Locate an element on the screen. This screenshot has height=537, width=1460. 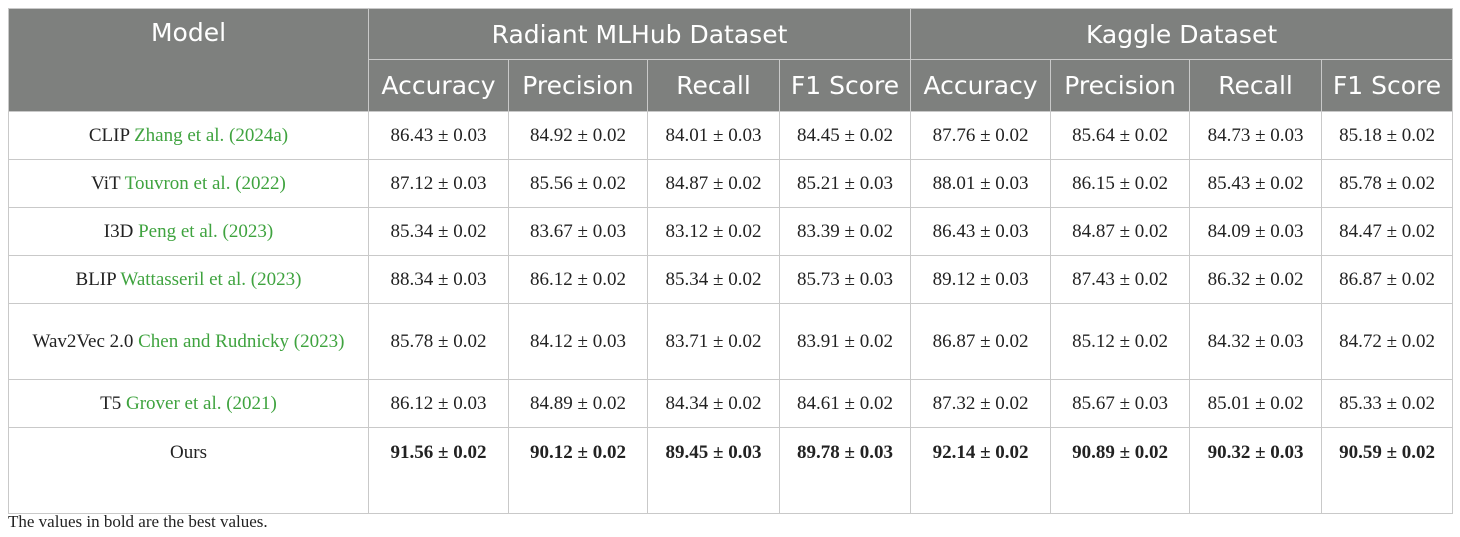
model-cell: Ours is located at coordinates (188, 470).